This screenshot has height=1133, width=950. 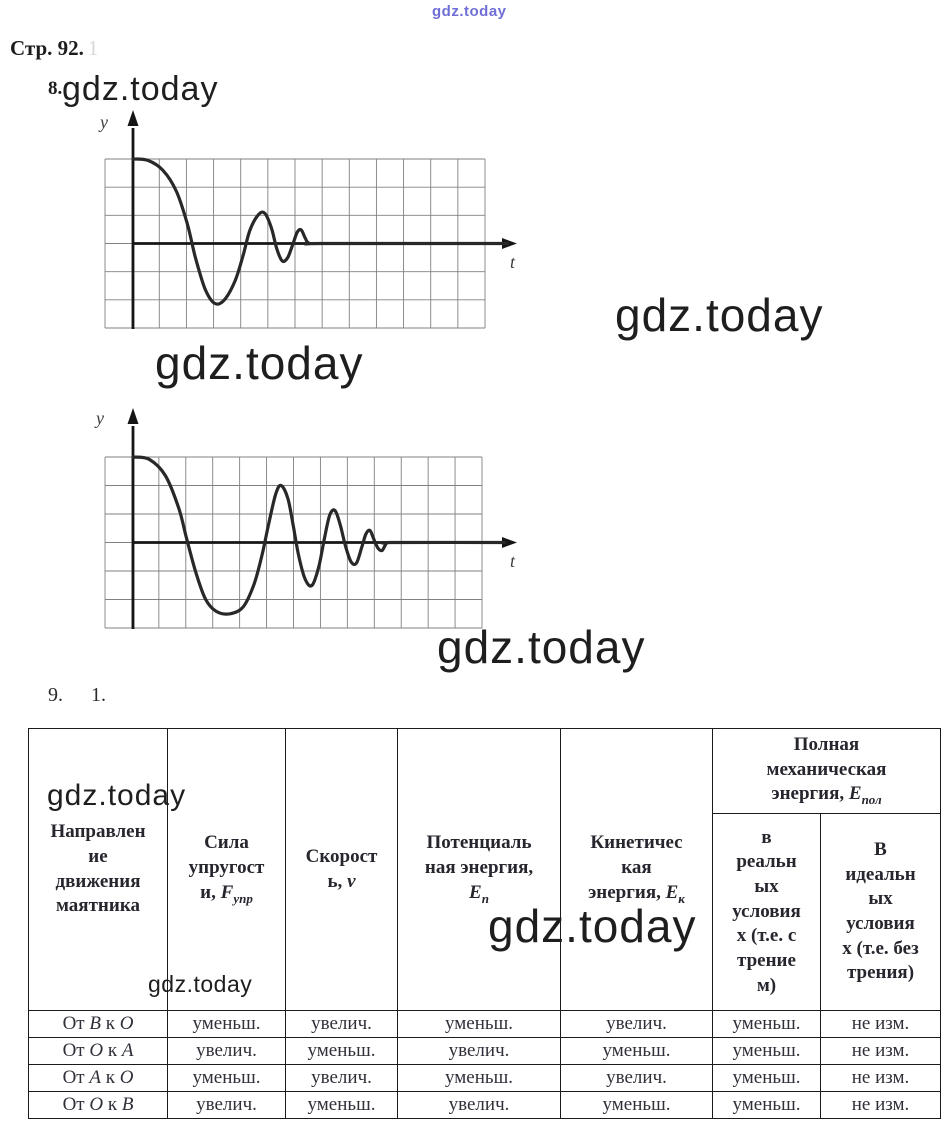 I want to click on watermark-after-p8: gdz.today, so click(x=140, y=89).